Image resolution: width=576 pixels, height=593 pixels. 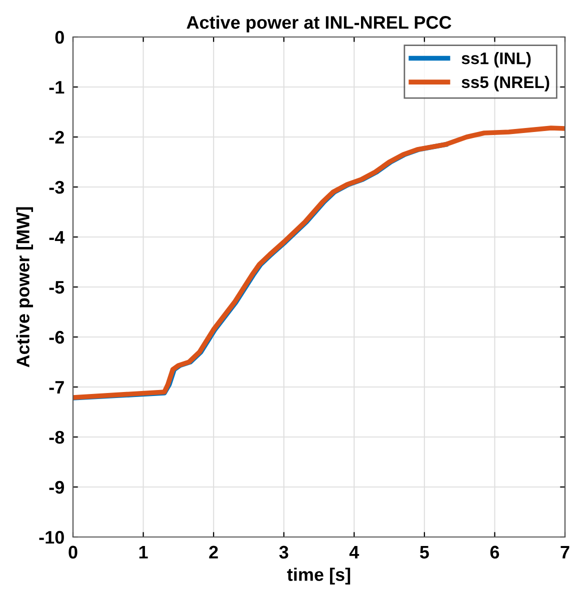 What do you see at coordinates (56, 137) in the screenshot?
I see `y-tick-label: -2` at bounding box center [56, 137].